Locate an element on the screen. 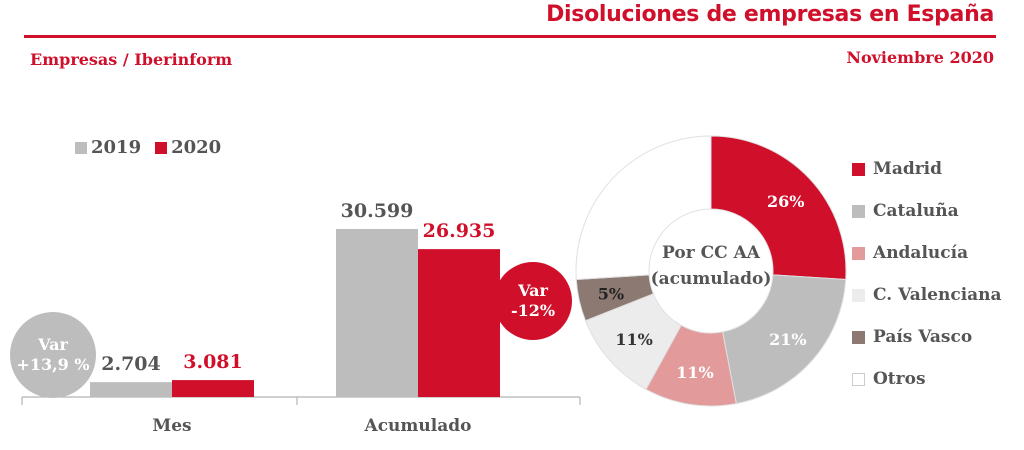 Image resolution: width=1024 pixels, height=450 pixels. pie-legend-label: Cataluña is located at coordinates (916, 211).